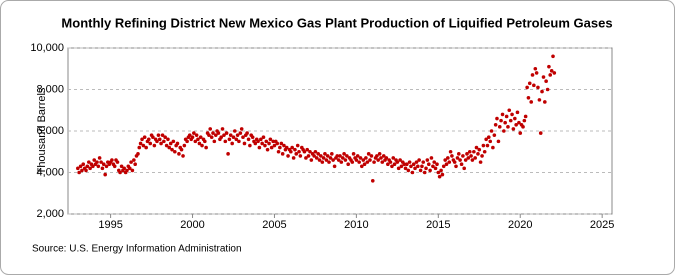  I want to click on x-tick-label: 2020, so click(520, 225).